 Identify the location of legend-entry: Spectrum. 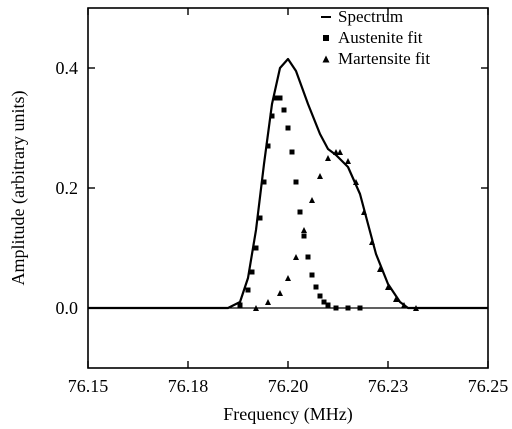
(362, 16).